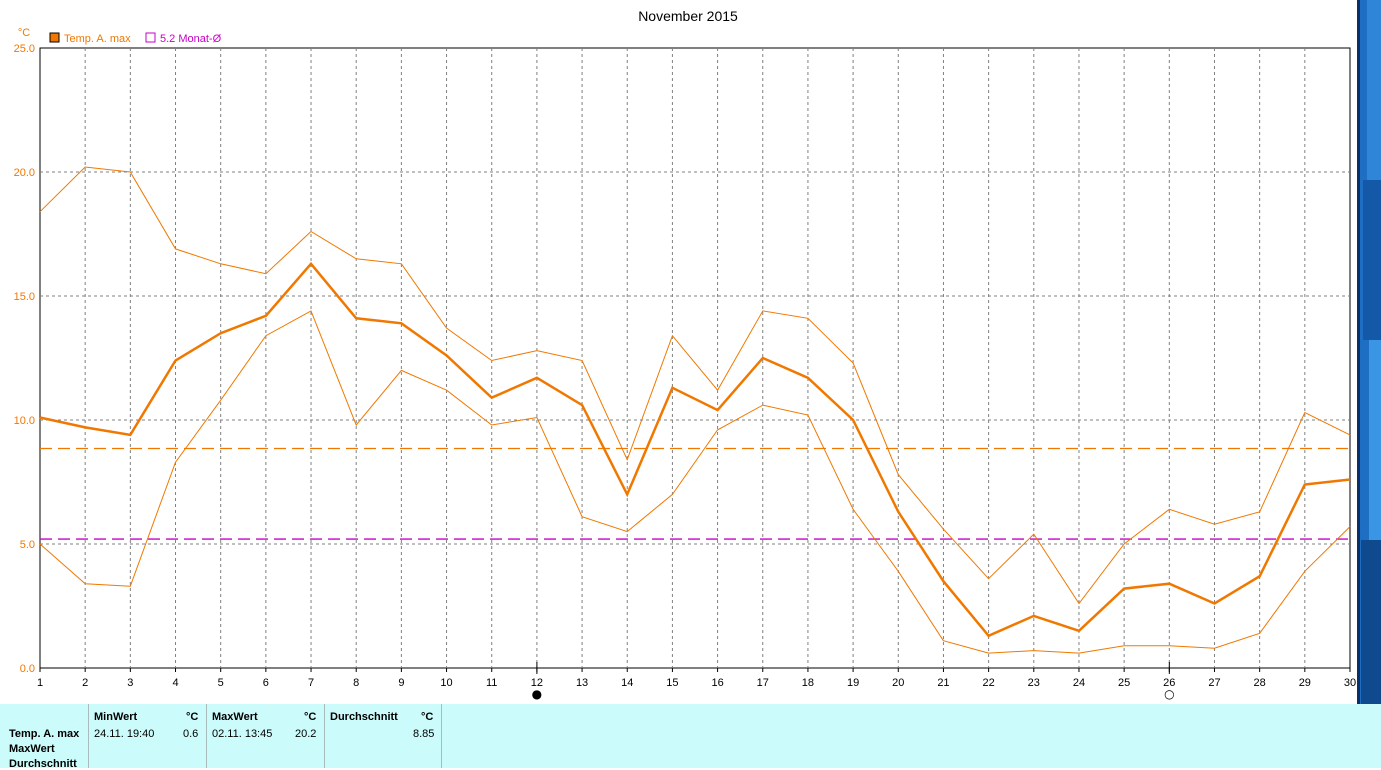 This screenshot has height=770, width=1381. I want to click on x-tick-label: 10, so click(446, 683).